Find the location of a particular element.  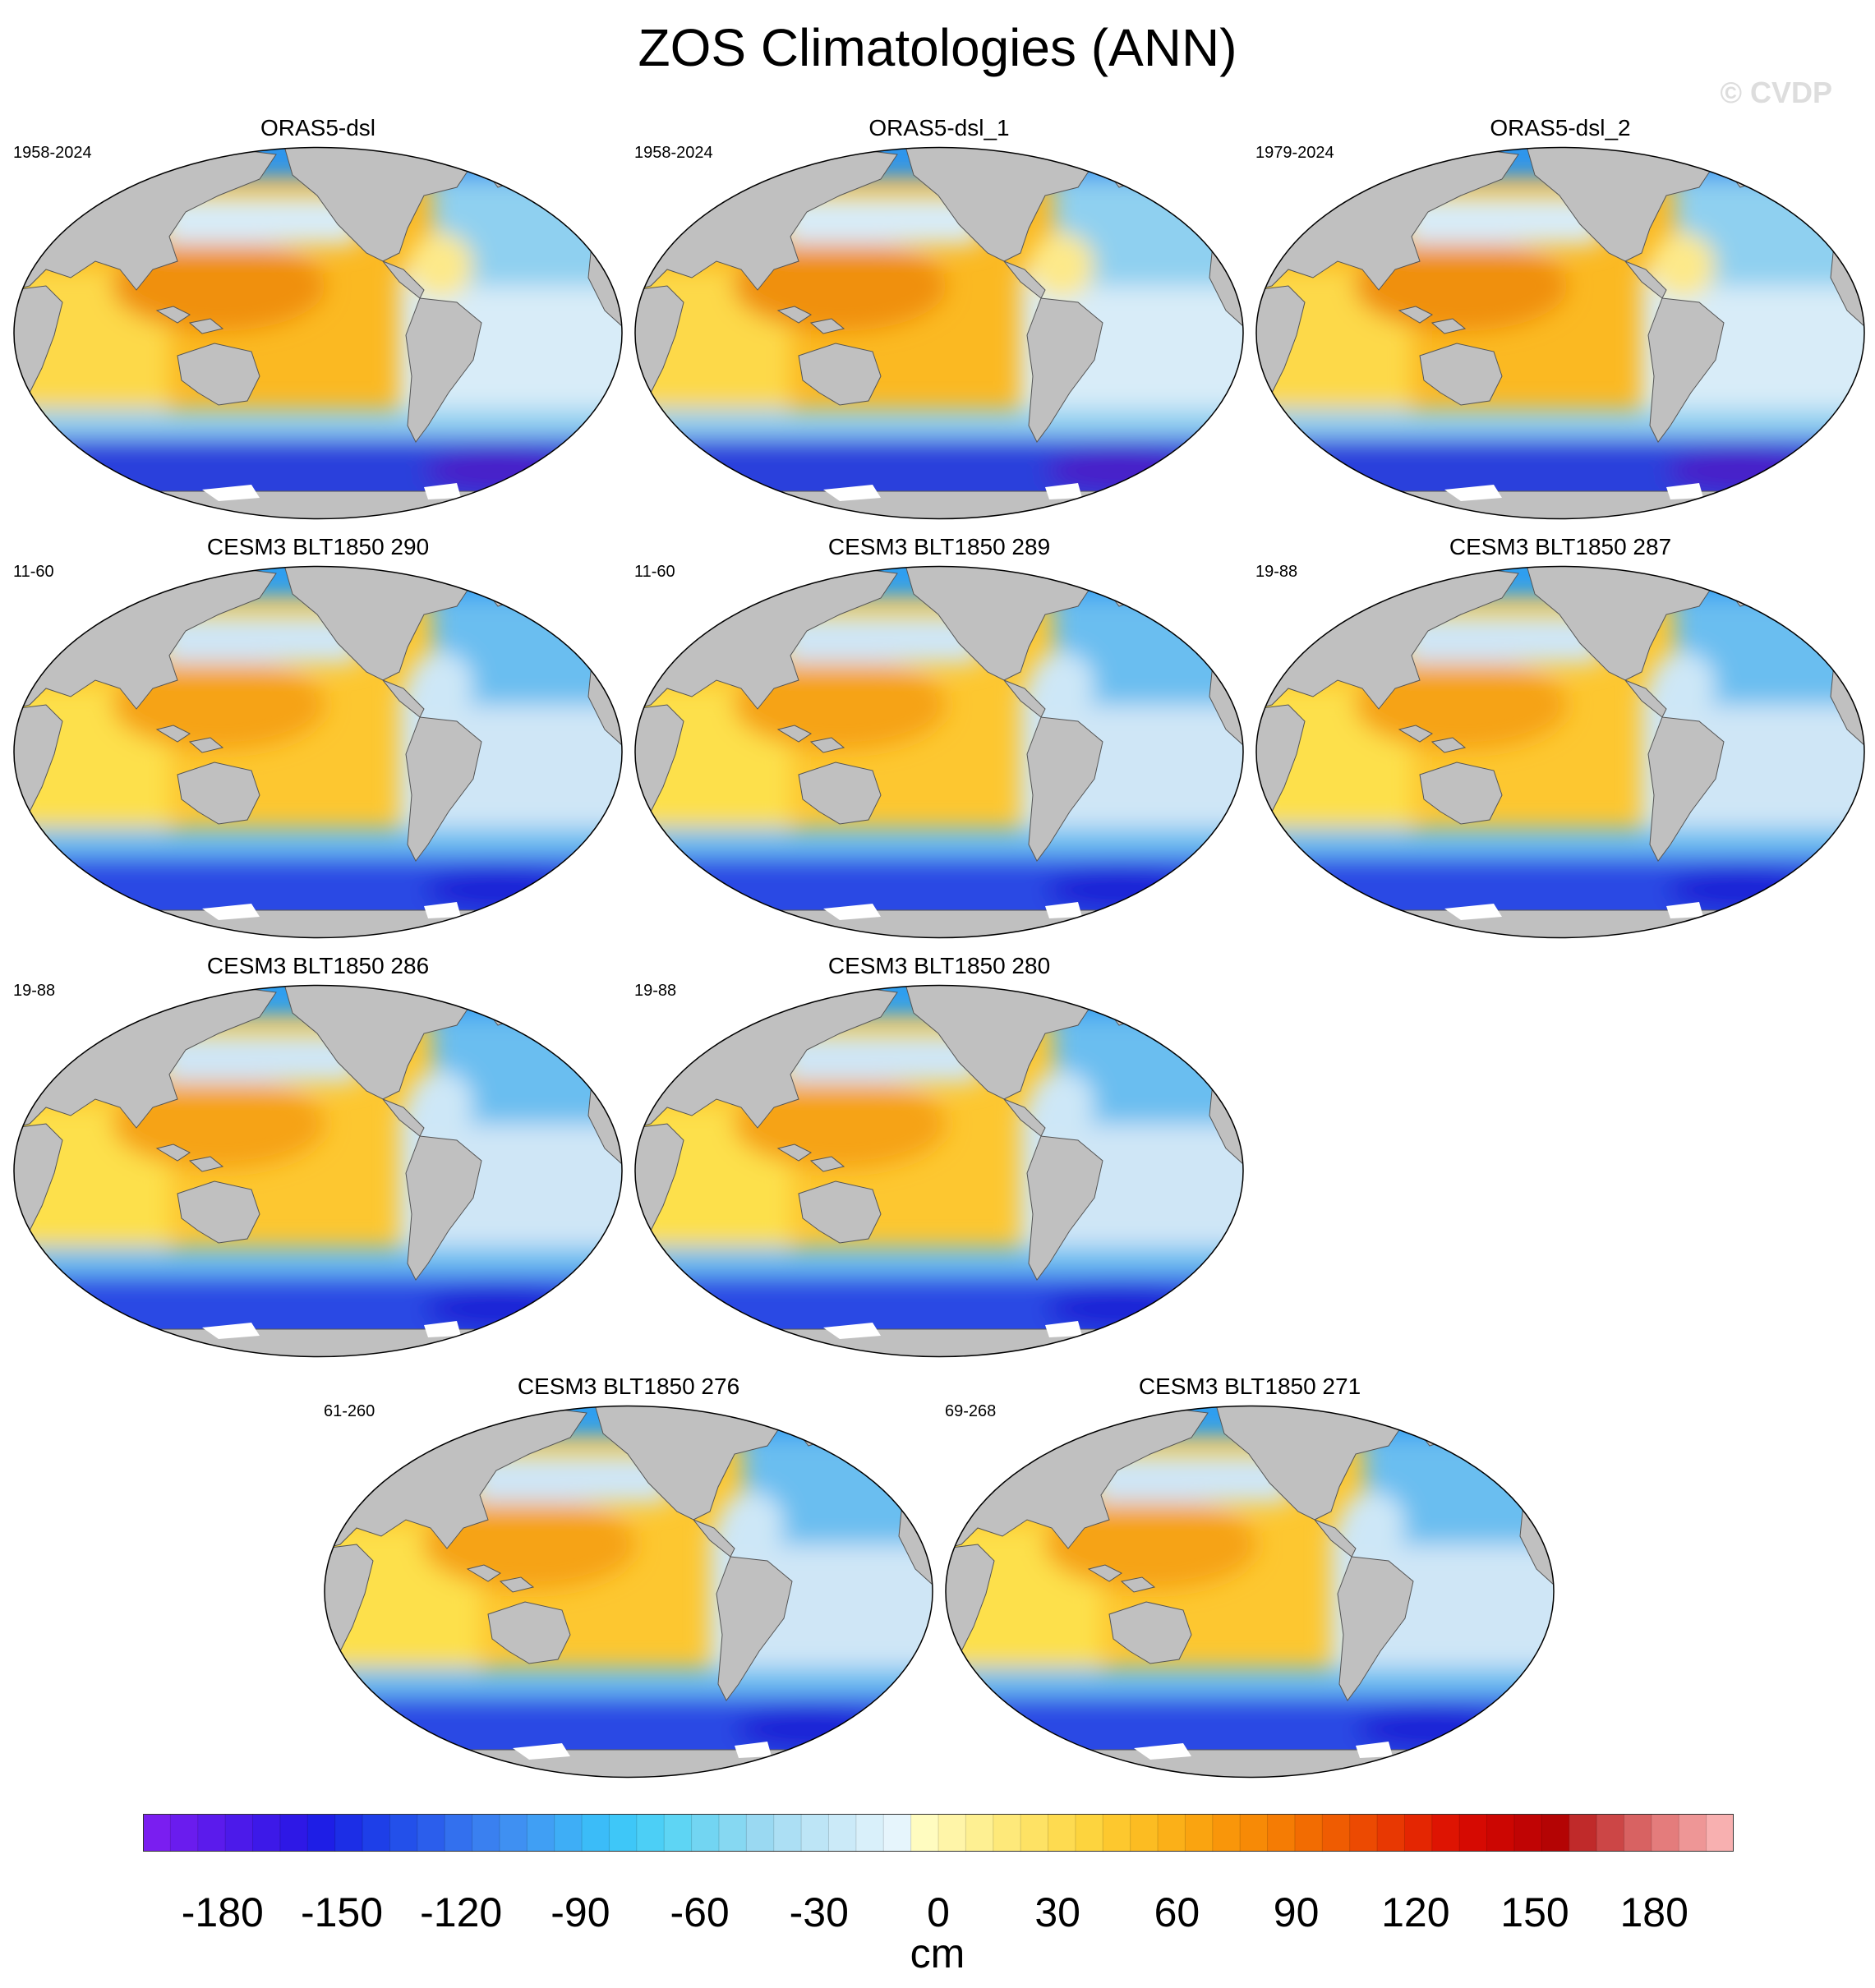

colorbar-tick-label: -60 is located at coordinates (700, 1912).